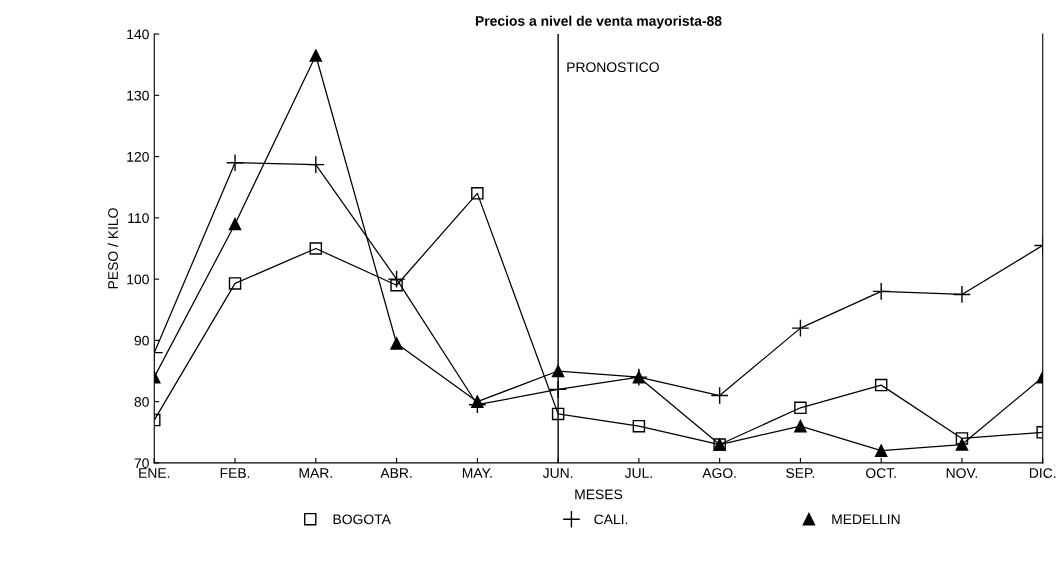 This screenshot has width=1064, height=568. I want to click on x-tick-label: FEB., so click(235, 473).